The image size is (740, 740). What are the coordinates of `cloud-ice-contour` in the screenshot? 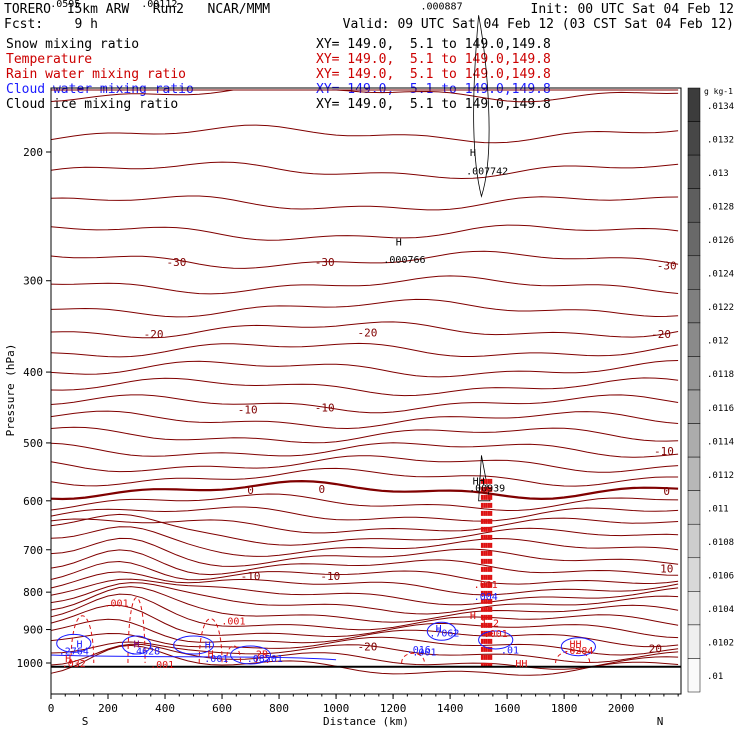 It's located at (484, 478).